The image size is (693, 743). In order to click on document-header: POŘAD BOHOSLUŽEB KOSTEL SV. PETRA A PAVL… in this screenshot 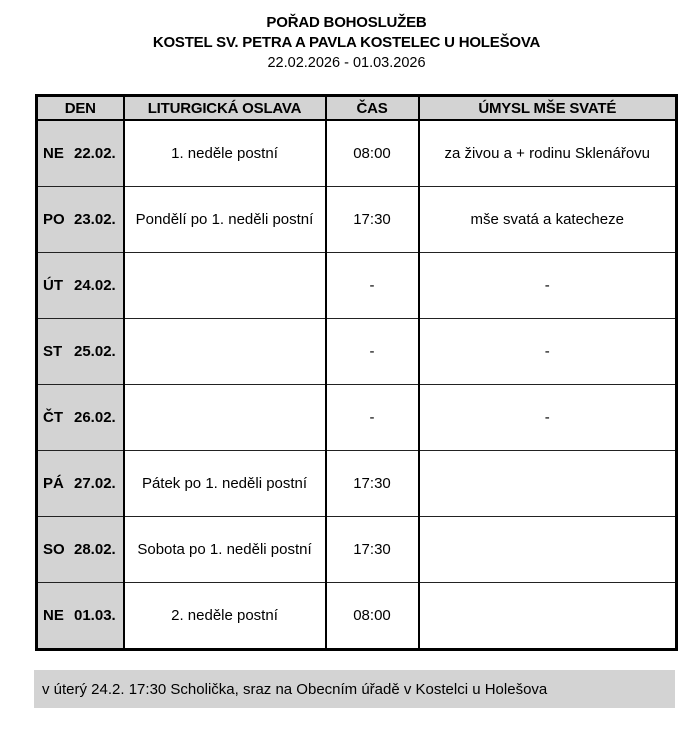, I will do `click(346, 37)`.